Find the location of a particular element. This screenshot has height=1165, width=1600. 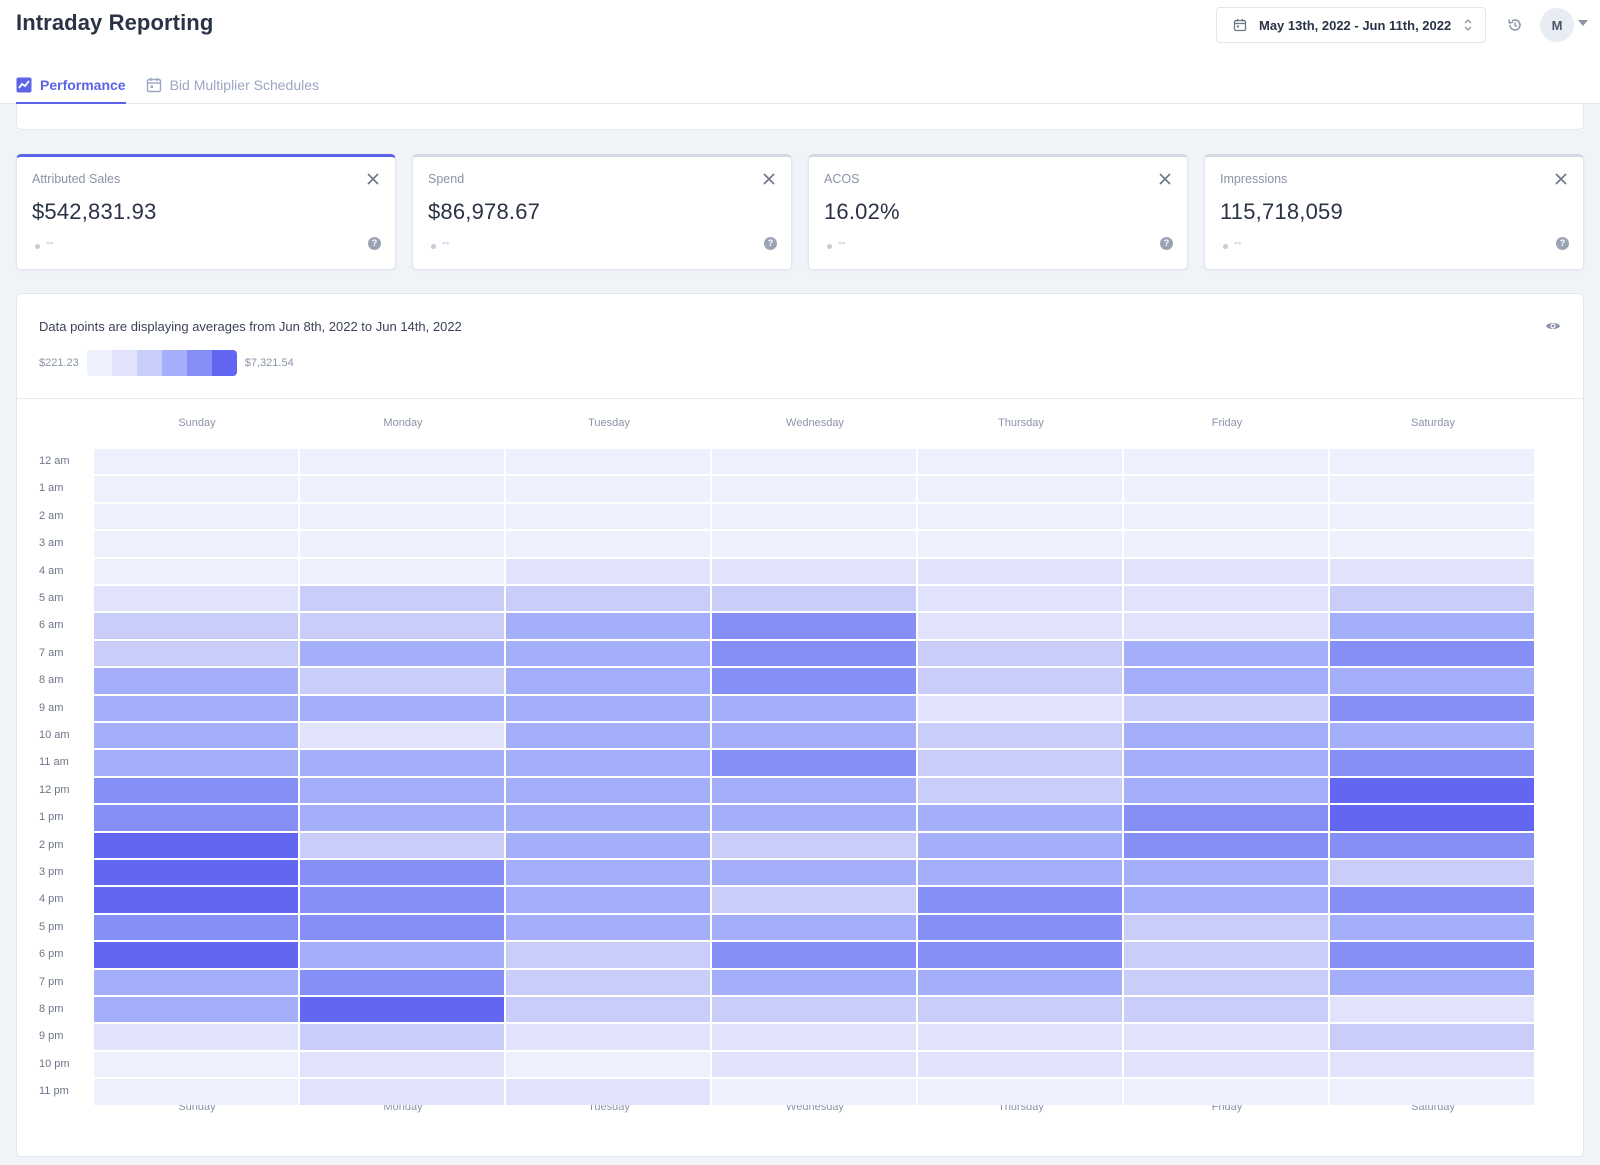

tab-performance: Performance is located at coordinates (71, 85).